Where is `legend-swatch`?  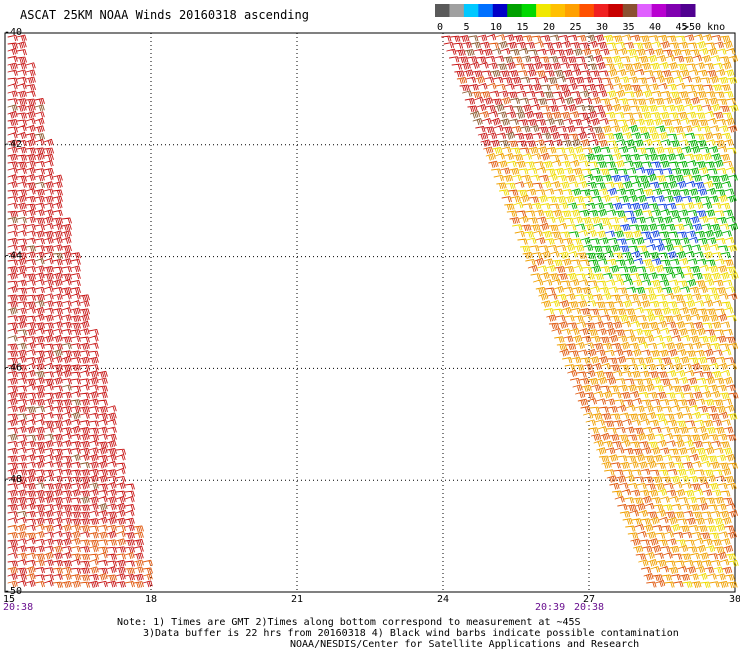
legend-swatch is located at coordinates (515, 10).